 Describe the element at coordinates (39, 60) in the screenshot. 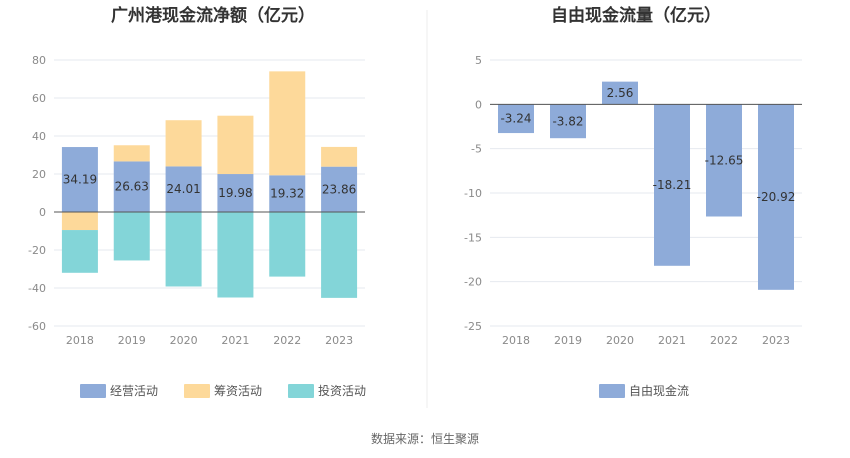

I see `y-tick-label: 80` at that location.